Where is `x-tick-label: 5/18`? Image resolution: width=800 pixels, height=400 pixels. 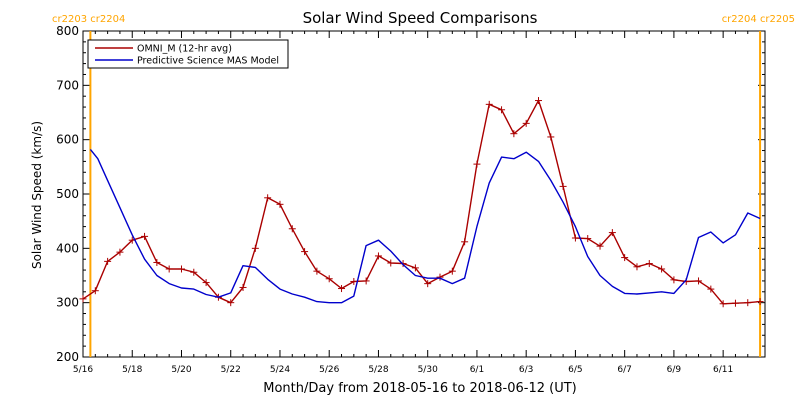
x-tick-label: 5/18 is located at coordinates (132, 370).